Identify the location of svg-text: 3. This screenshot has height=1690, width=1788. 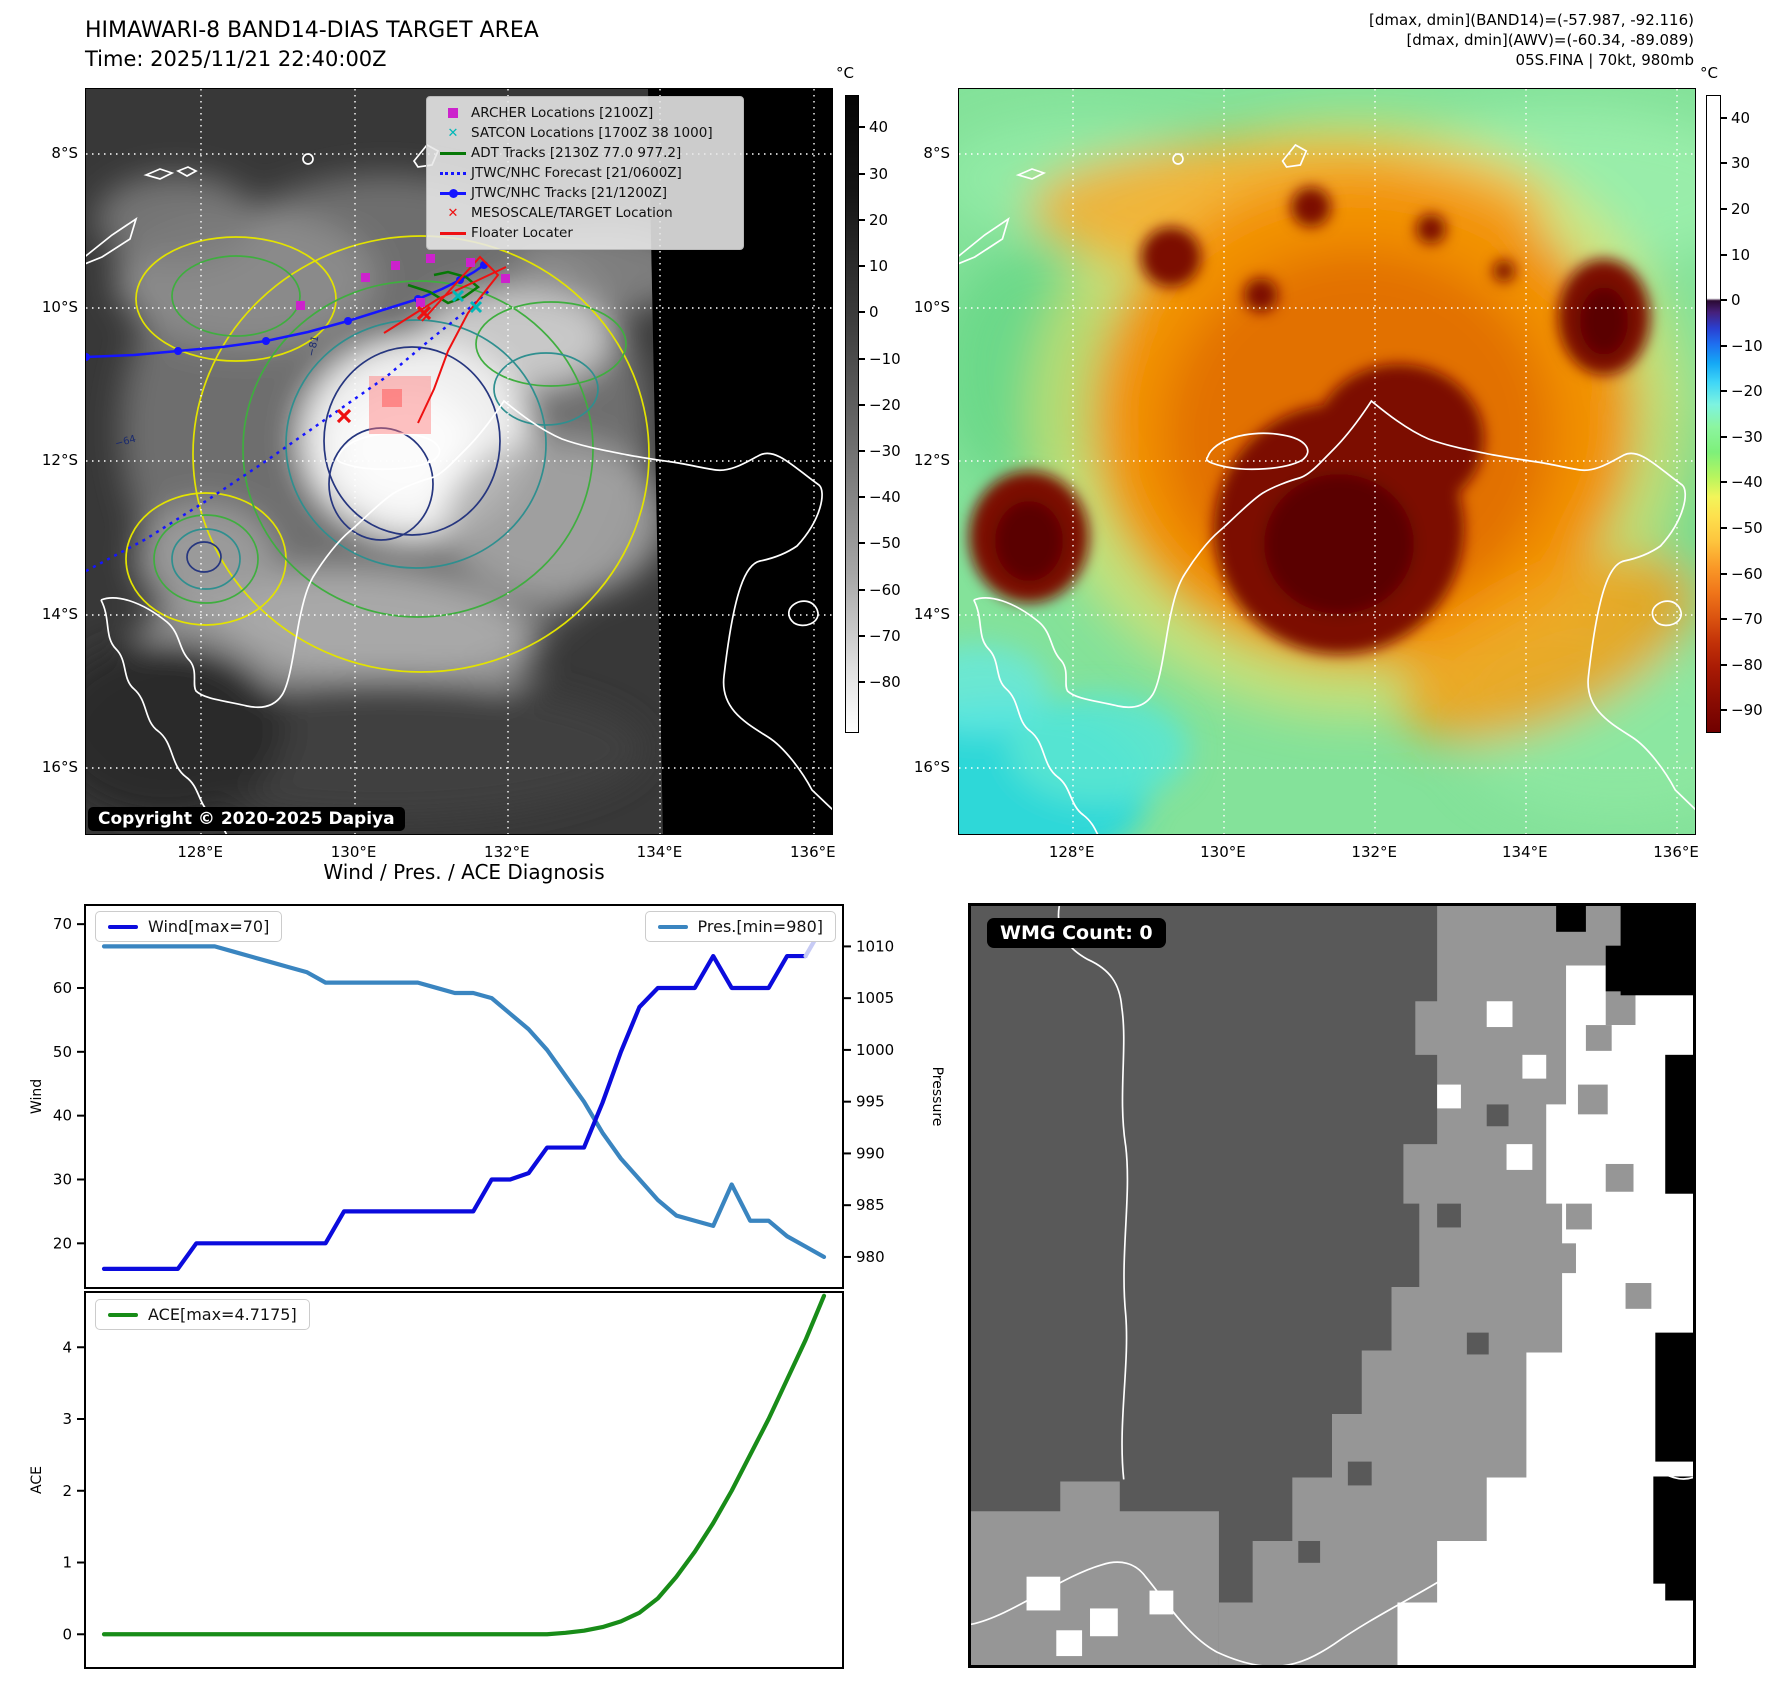
(67, 1419).